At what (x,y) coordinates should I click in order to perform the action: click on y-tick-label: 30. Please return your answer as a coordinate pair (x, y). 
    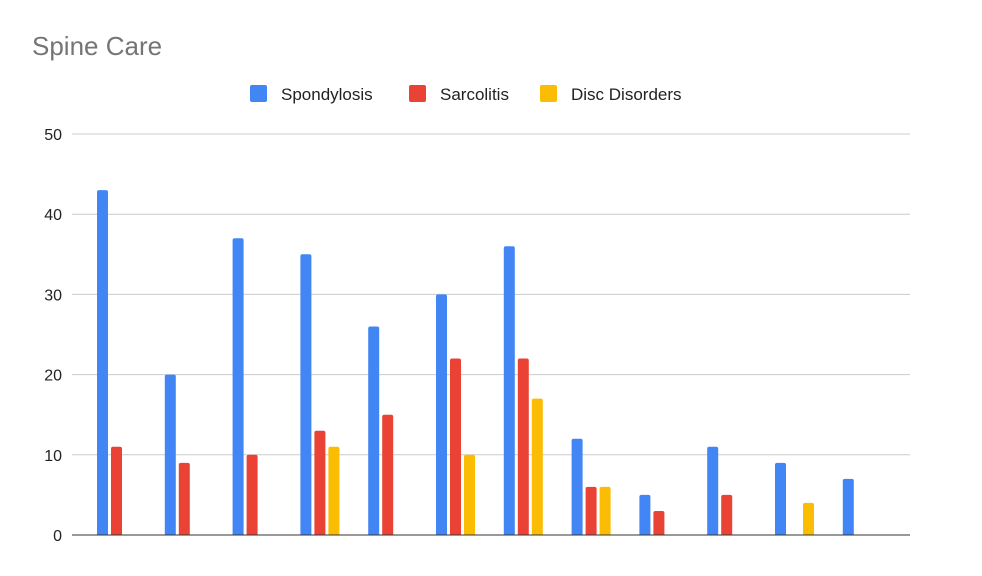
    Looking at the image, I should click on (53, 295).